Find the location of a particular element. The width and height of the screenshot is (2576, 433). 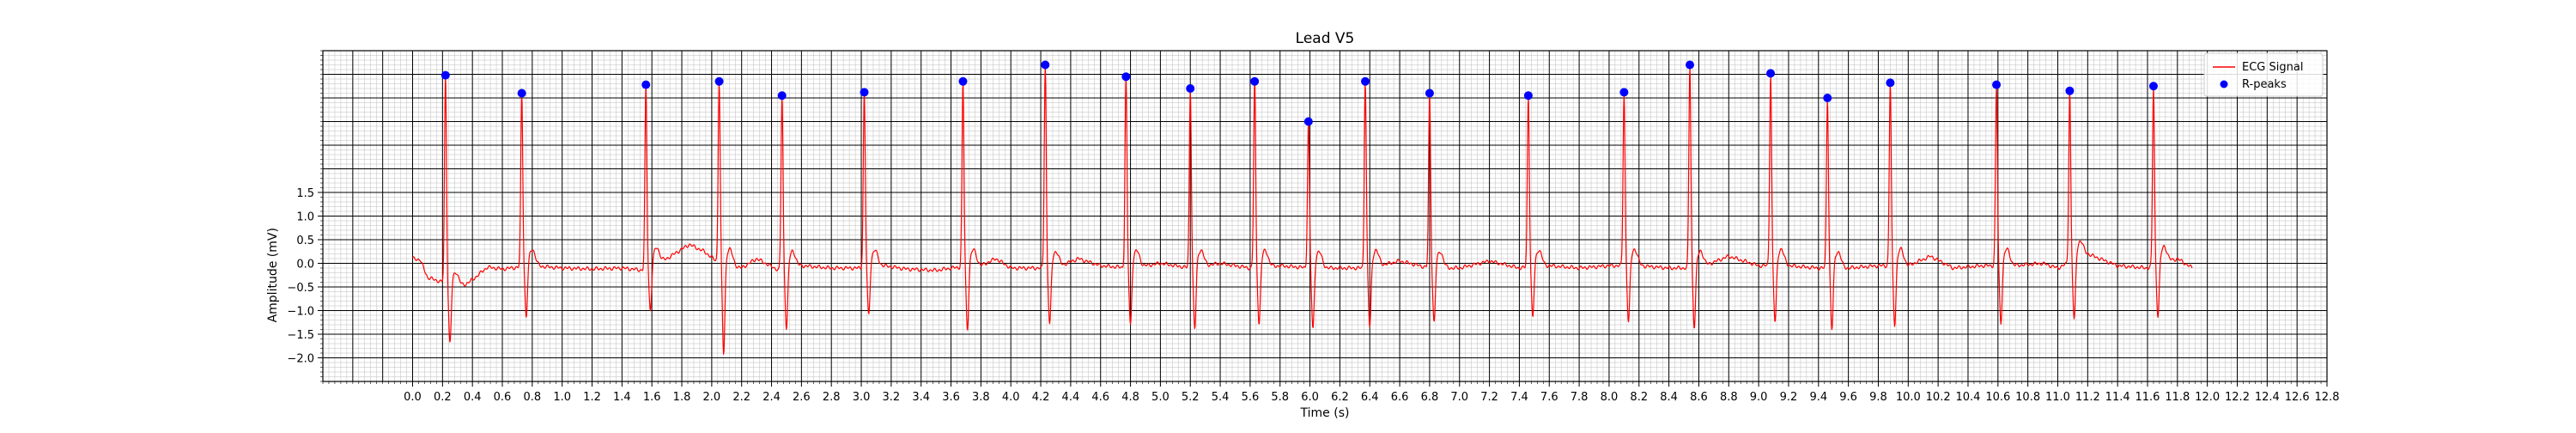

legend-ecg-signal-label: ECG Signal is located at coordinates (2273, 67).